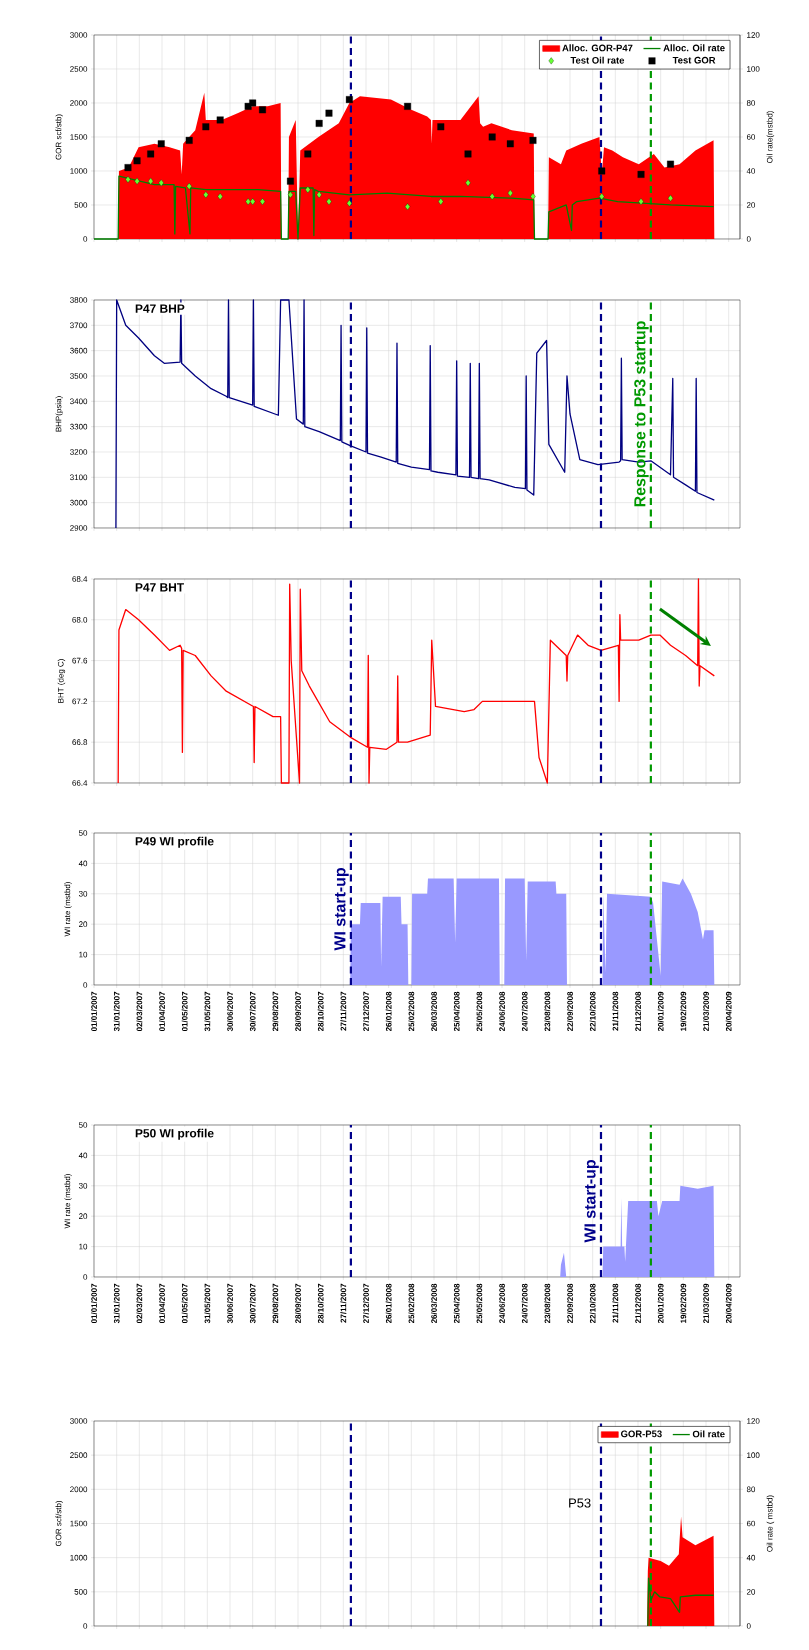  What do you see at coordinates (708, 1434) in the screenshot?
I see `legend-label: Oil rate` at bounding box center [708, 1434].